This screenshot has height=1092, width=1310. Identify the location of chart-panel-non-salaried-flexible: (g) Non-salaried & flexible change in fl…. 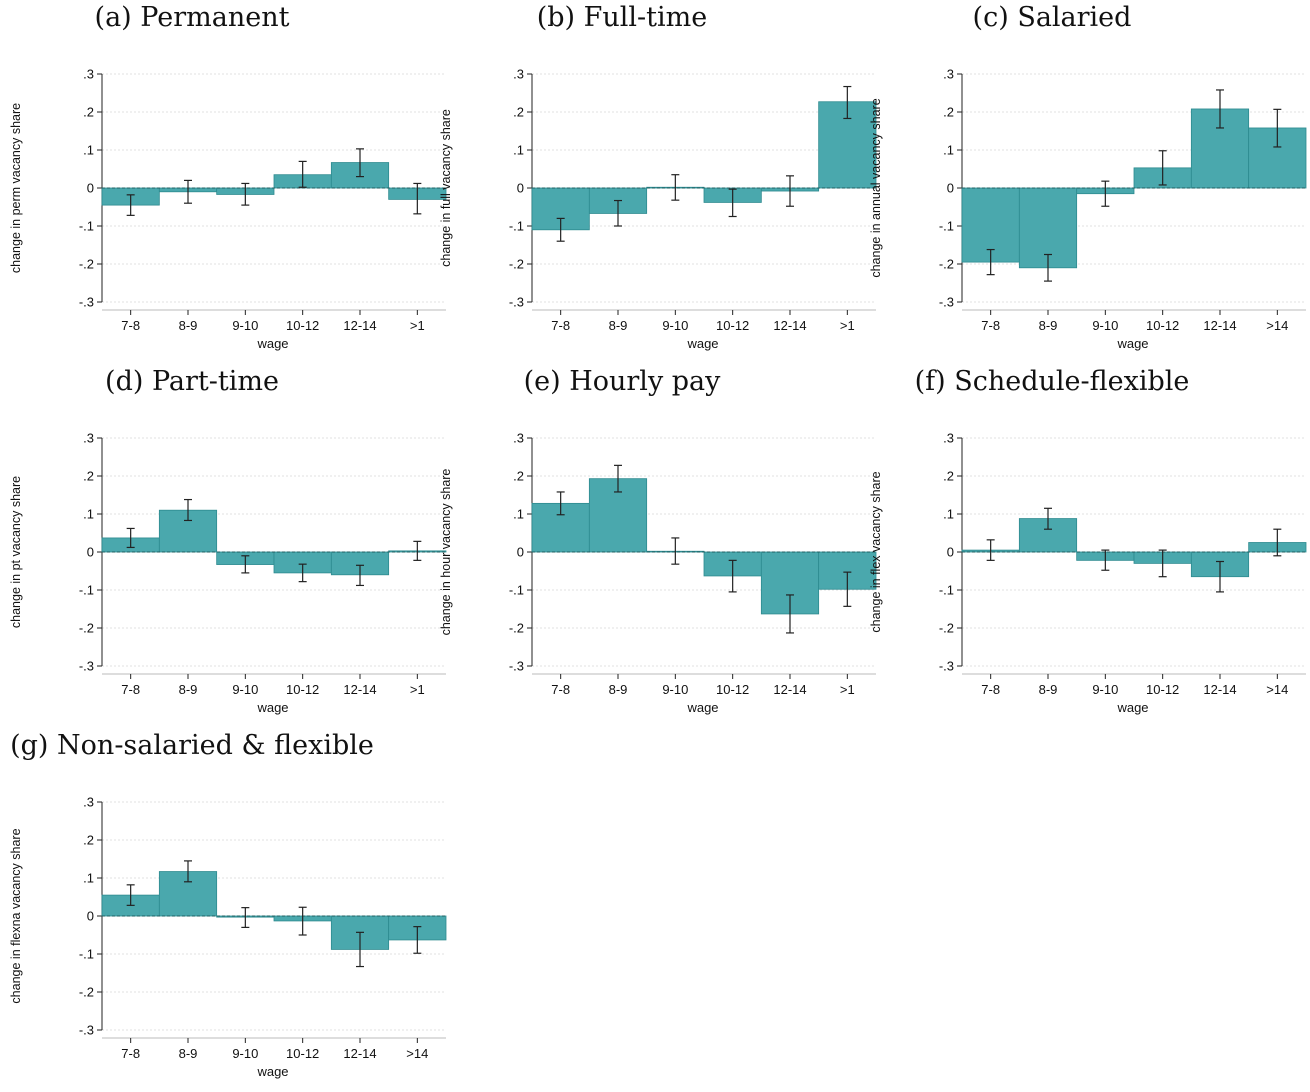
(223, 910).